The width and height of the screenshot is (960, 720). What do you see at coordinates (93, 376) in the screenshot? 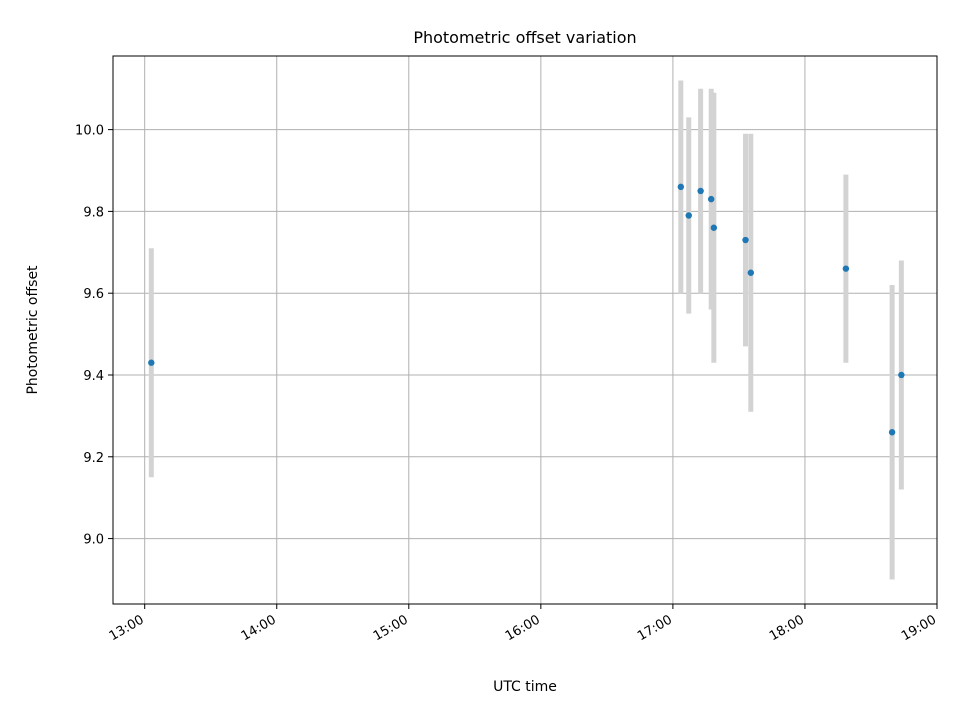
I see `y-tick-label: 9.4` at bounding box center [93, 376].